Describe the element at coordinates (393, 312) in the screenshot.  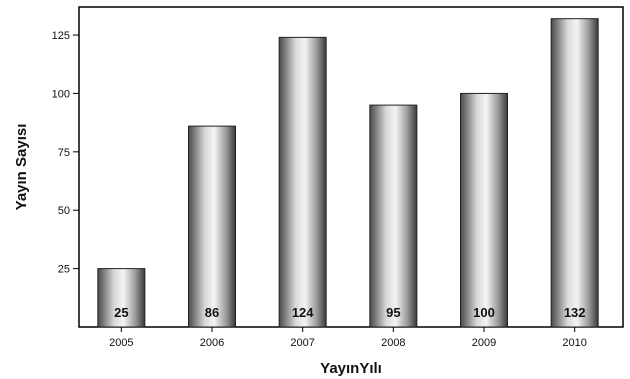
I see `bar-value-label: 95` at that location.